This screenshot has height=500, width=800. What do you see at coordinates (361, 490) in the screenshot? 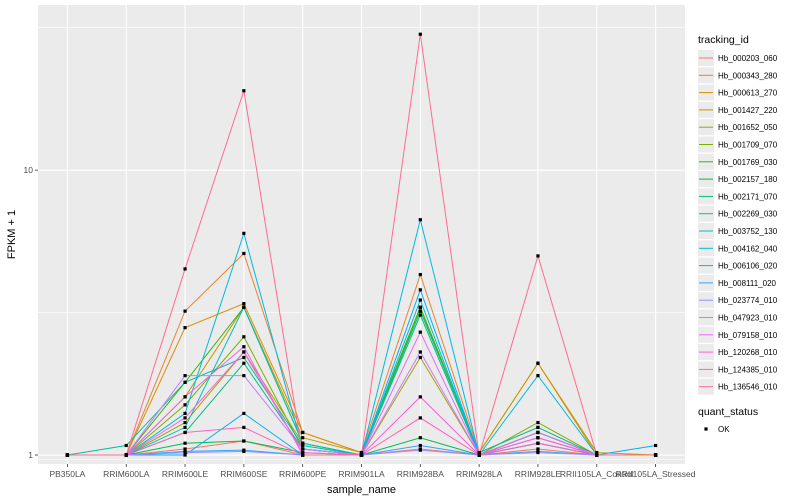
I see `x-axis-title: sample_name` at bounding box center [361, 490].